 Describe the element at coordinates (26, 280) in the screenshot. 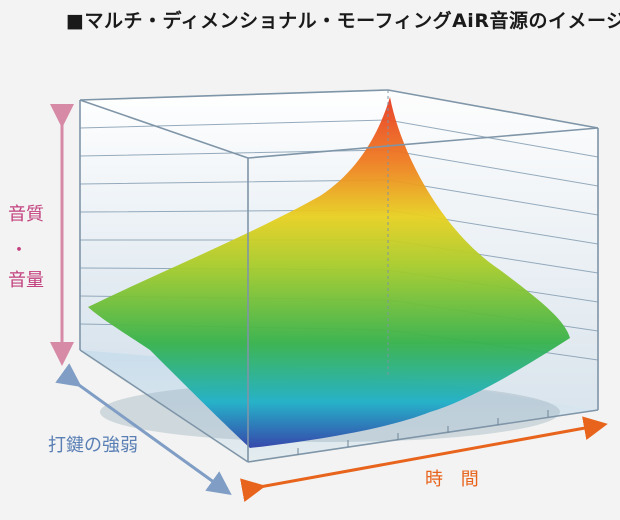

I see `y-axis-label-volume: 音量` at that location.